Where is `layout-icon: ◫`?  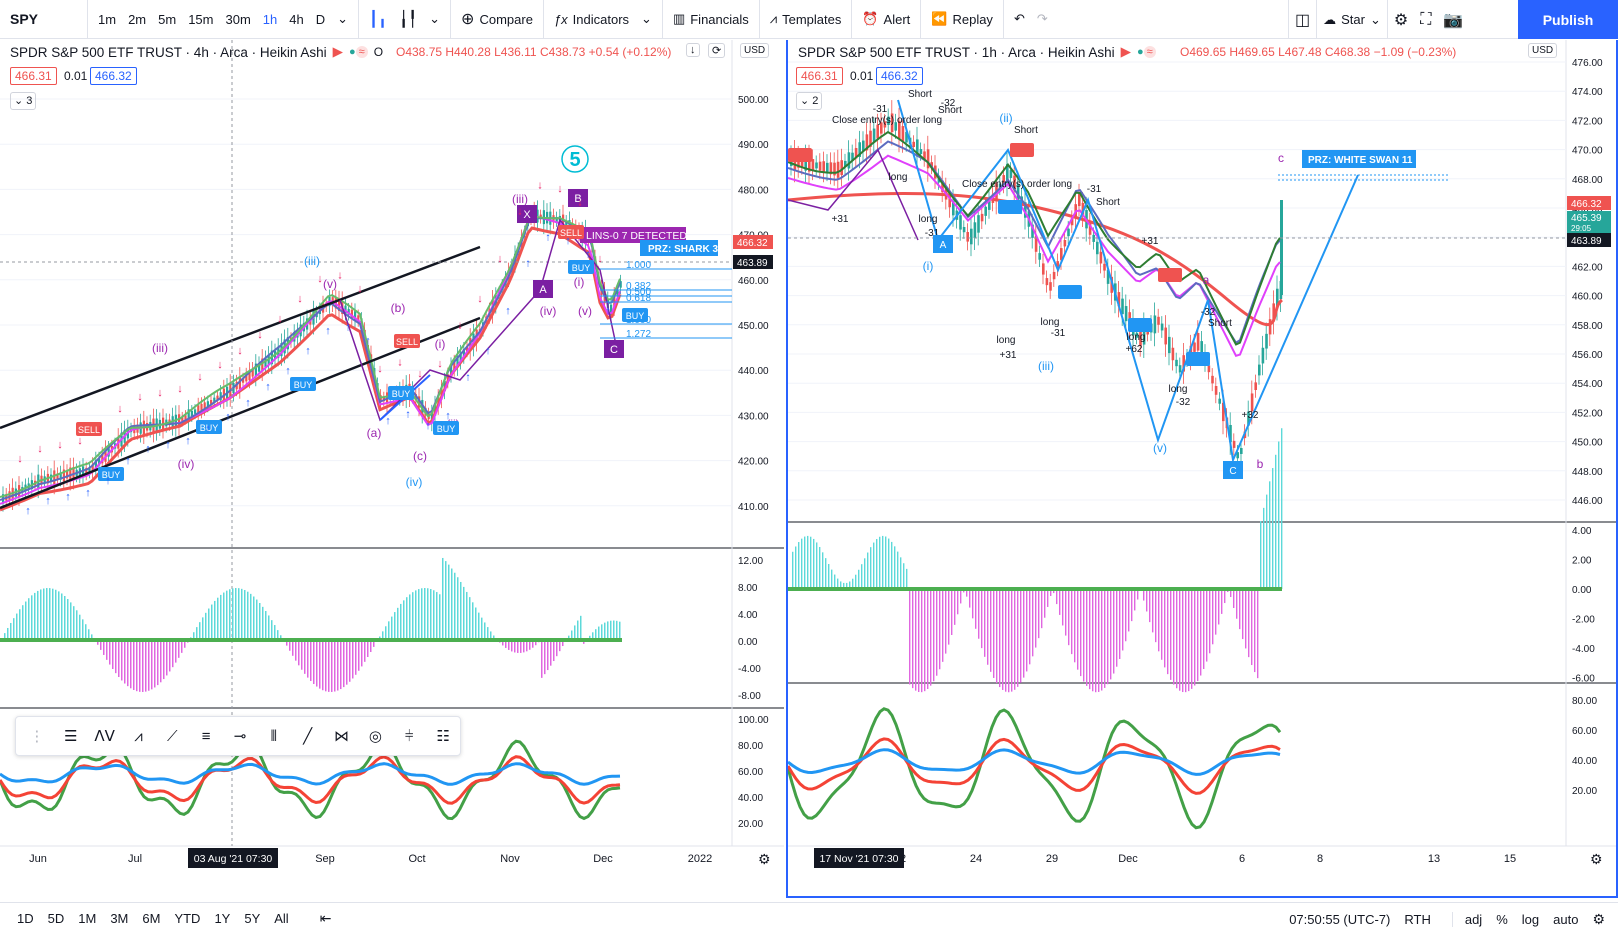 layout-icon: ◫ is located at coordinates (1302, 20).